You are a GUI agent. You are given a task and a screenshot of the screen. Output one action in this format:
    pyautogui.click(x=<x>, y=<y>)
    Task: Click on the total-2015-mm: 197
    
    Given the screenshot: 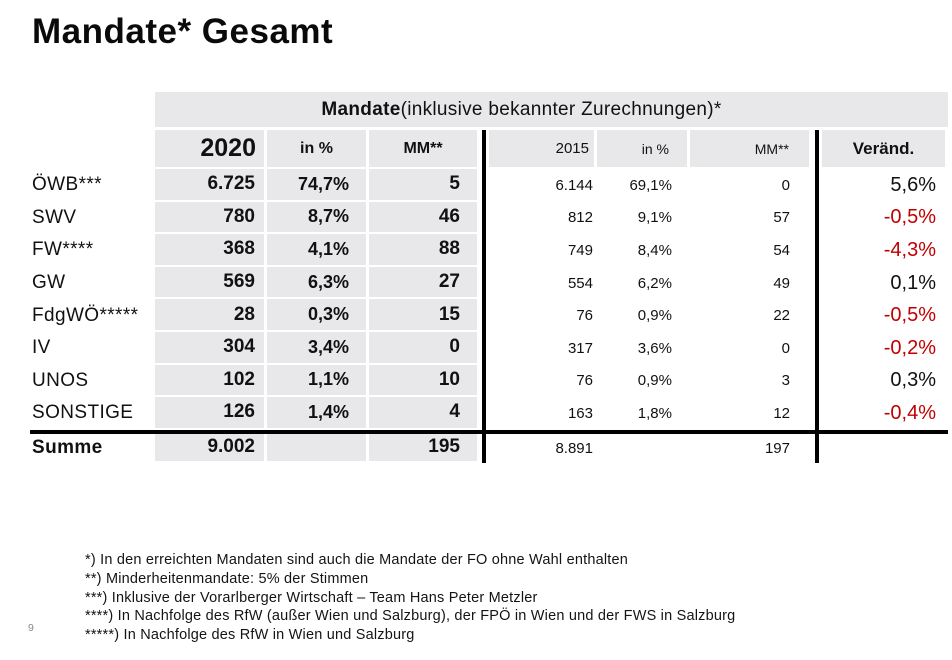 What is the action you would take?
    pyautogui.click(x=751, y=448)
    